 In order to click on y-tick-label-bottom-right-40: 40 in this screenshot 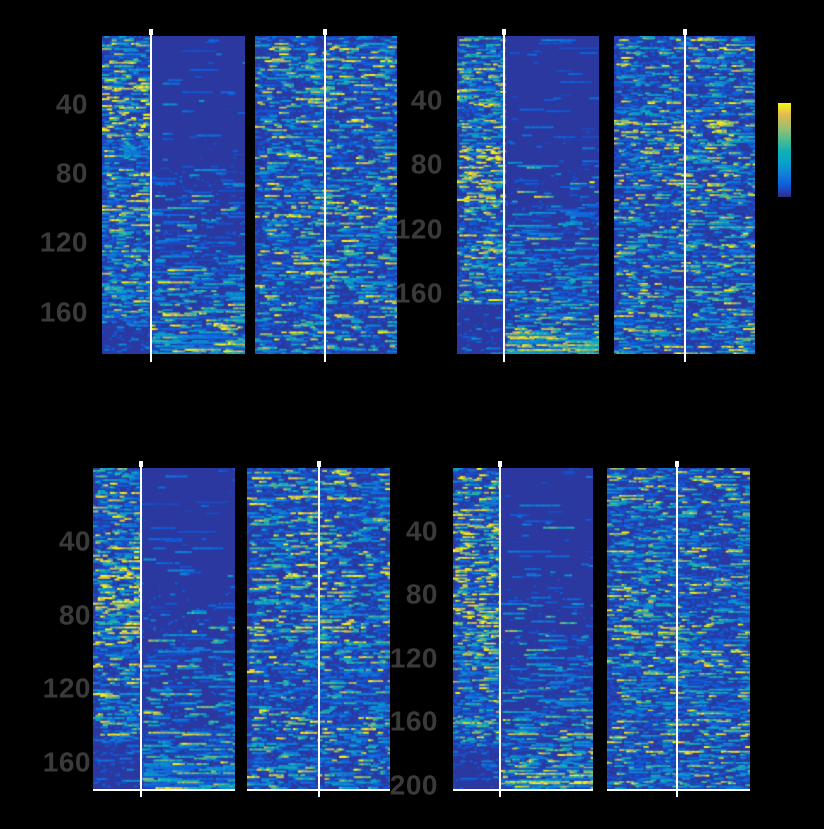, I will do `click(421, 531)`.